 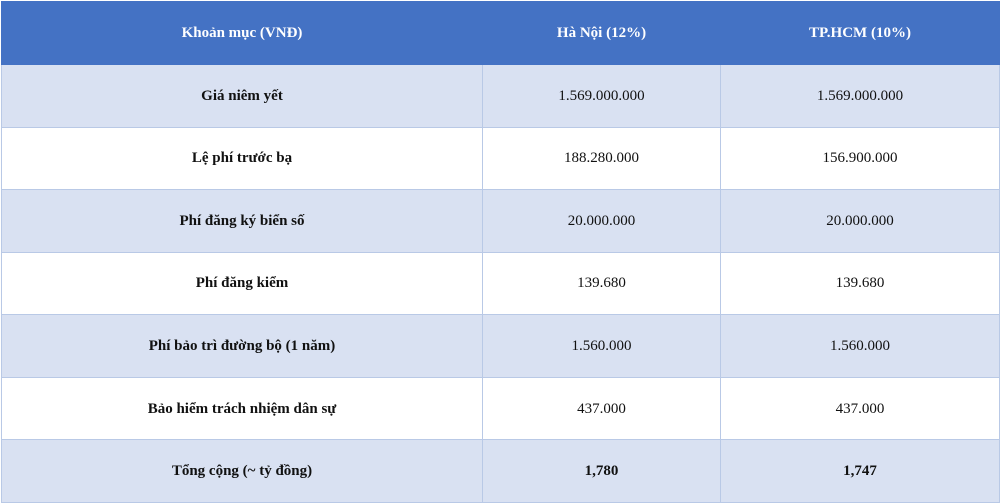 I want to click on cell-hanoi: 437.000, so click(x=601, y=408).